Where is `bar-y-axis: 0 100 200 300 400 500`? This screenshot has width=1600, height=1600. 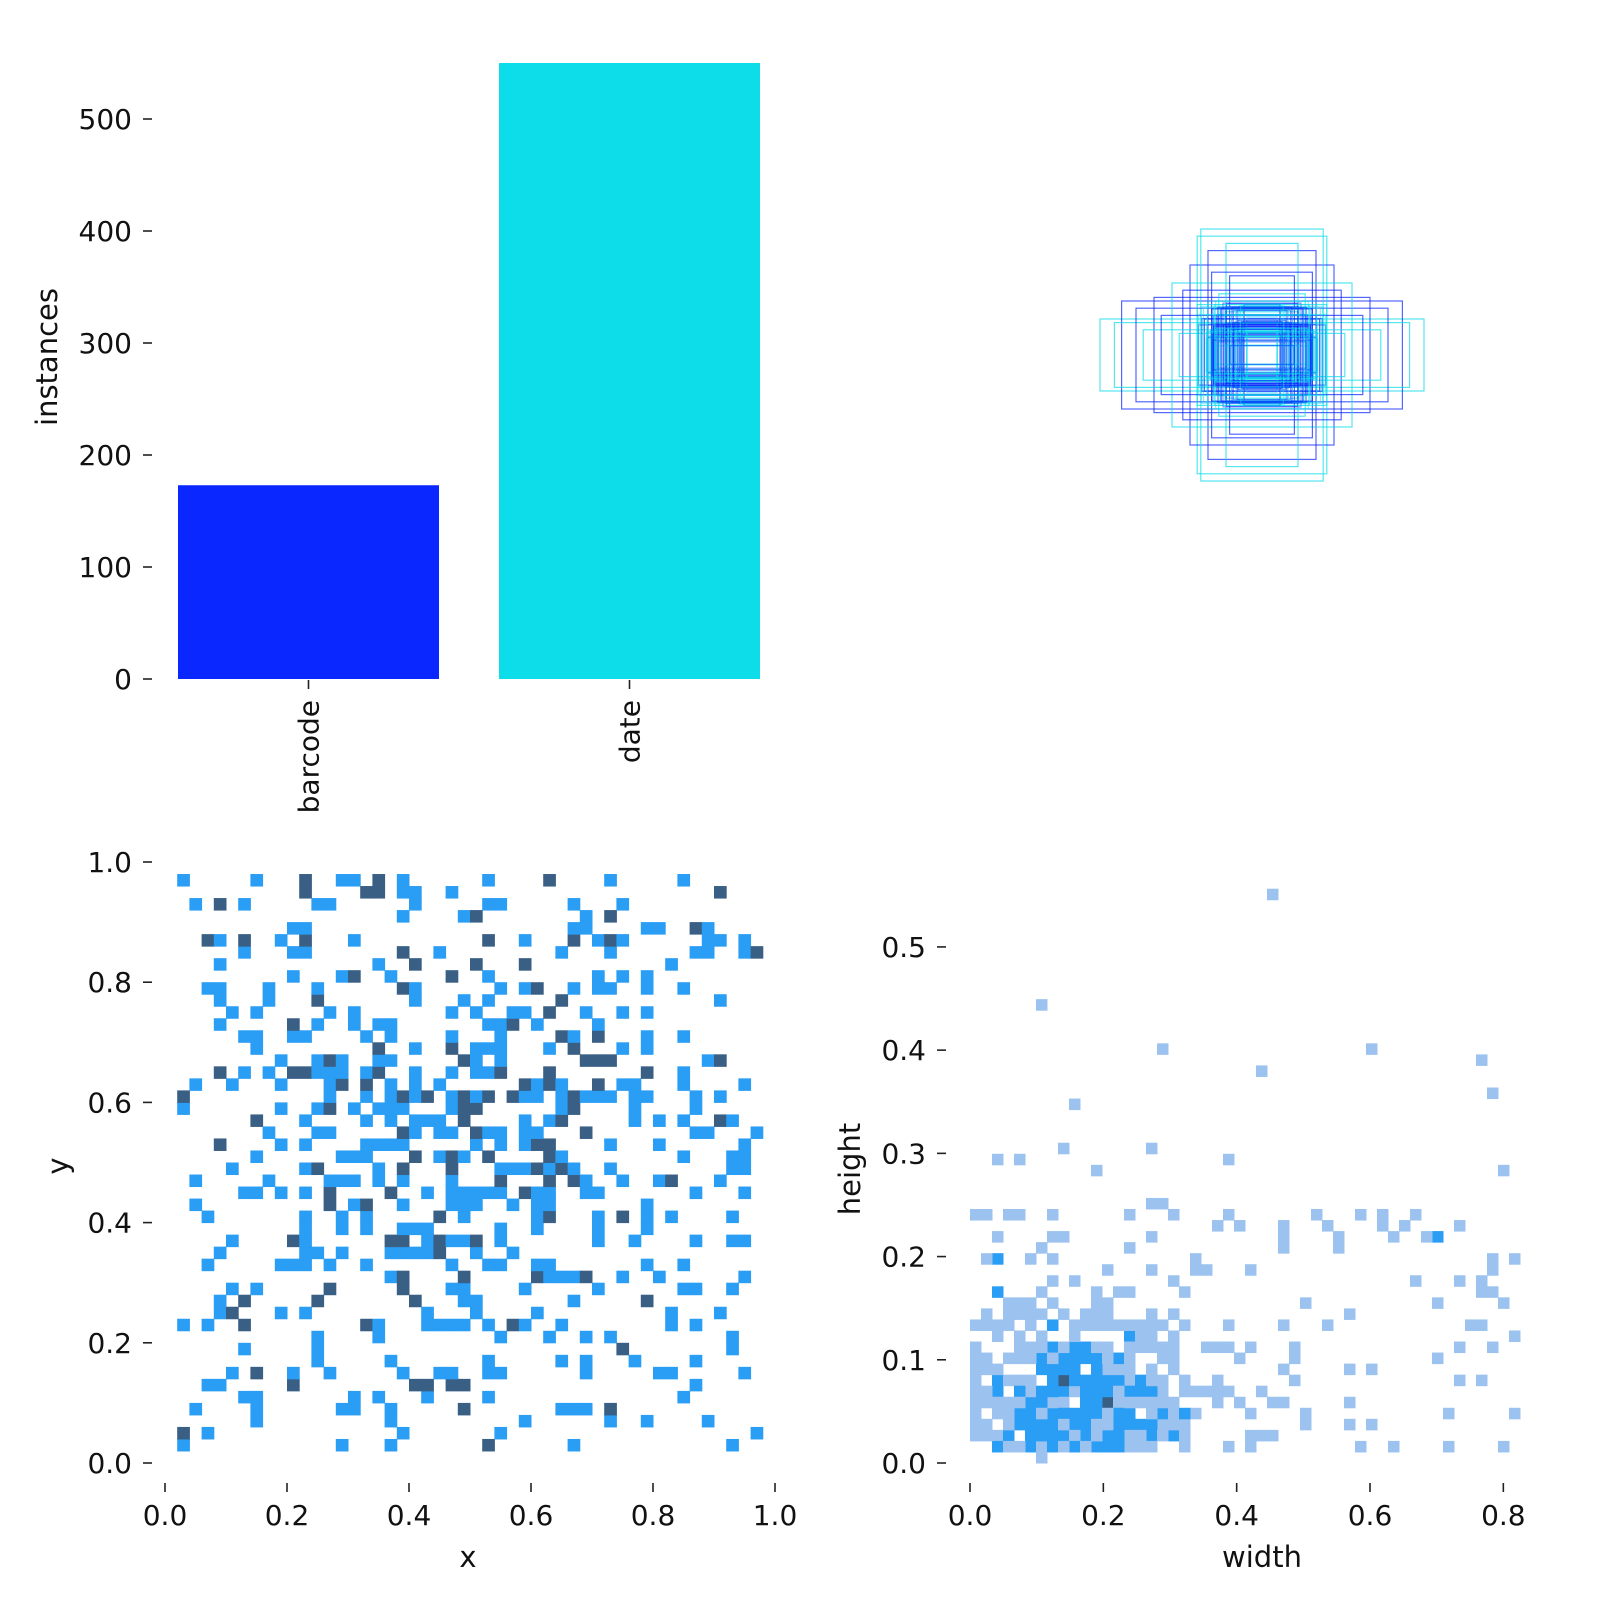 bar-y-axis: 0 100 200 300 400 500 is located at coordinates (115, 399).